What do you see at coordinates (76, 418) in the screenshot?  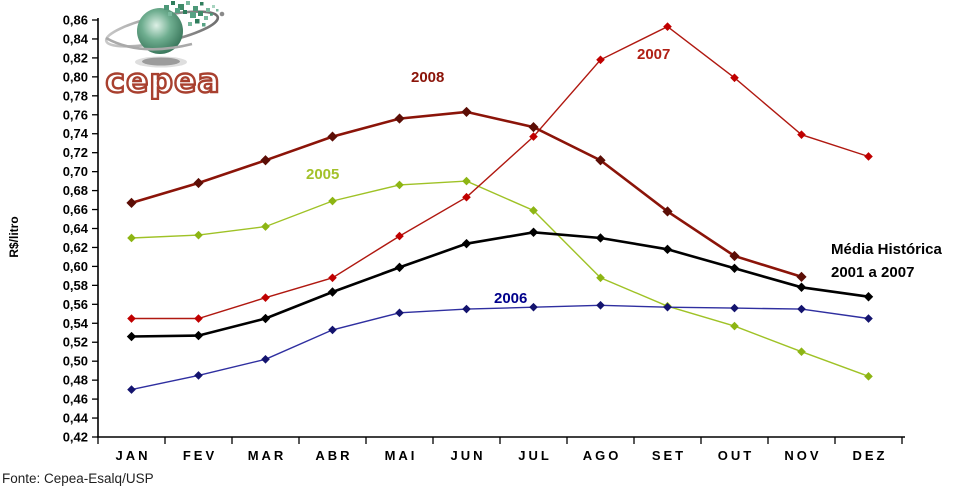 I see `y-tick-label: 0,44` at bounding box center [76, 418].